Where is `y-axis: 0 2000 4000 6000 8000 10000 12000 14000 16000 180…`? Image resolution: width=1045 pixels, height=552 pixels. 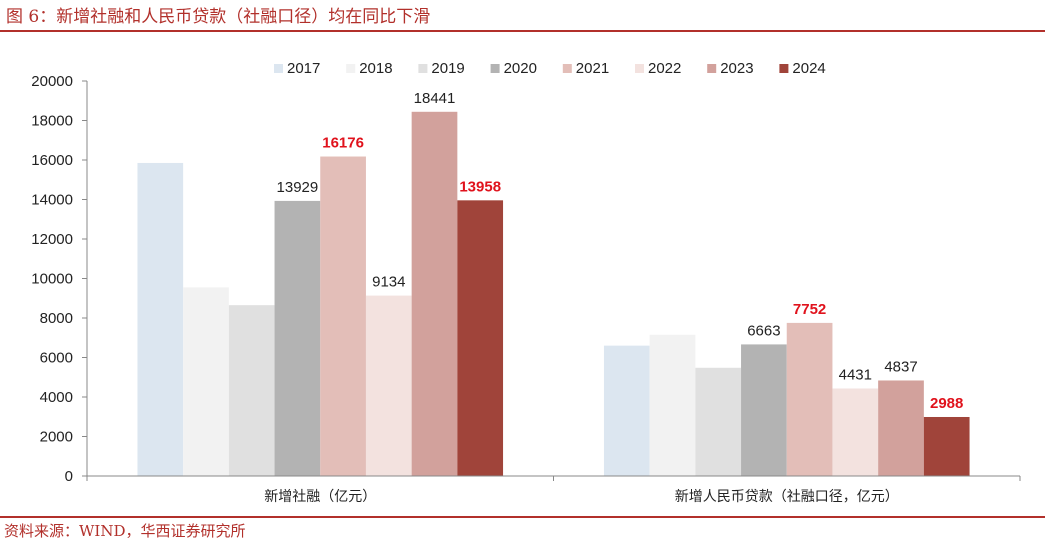
y-axis: 0 2000 4000 6000 8000 10000 12000 14000 16000 180… is located at coordinates (59, 279).